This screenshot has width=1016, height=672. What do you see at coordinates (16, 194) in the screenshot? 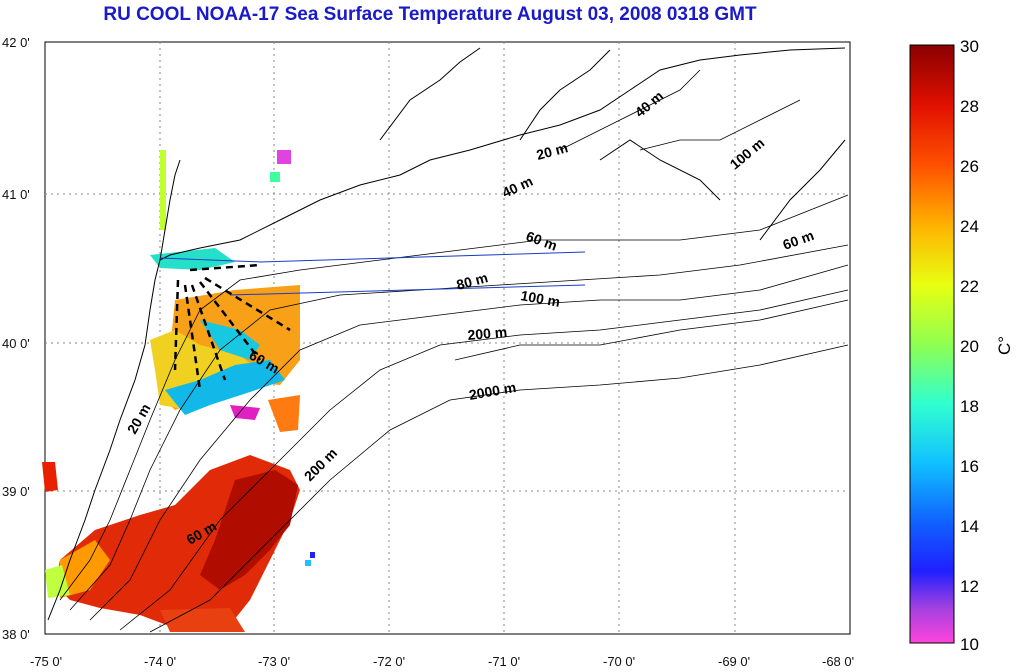
I see `lat-tick: 41 0'` at bounding box center [16, 194].